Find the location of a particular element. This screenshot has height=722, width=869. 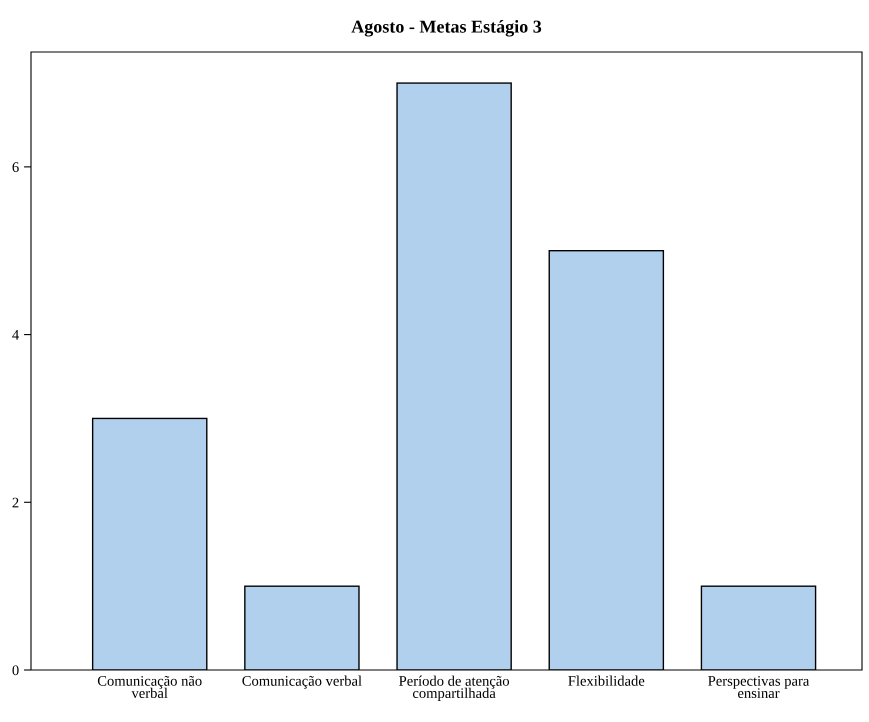

x-tick-label: Perspectivas para ensinar is located at coordinates (759, 687).